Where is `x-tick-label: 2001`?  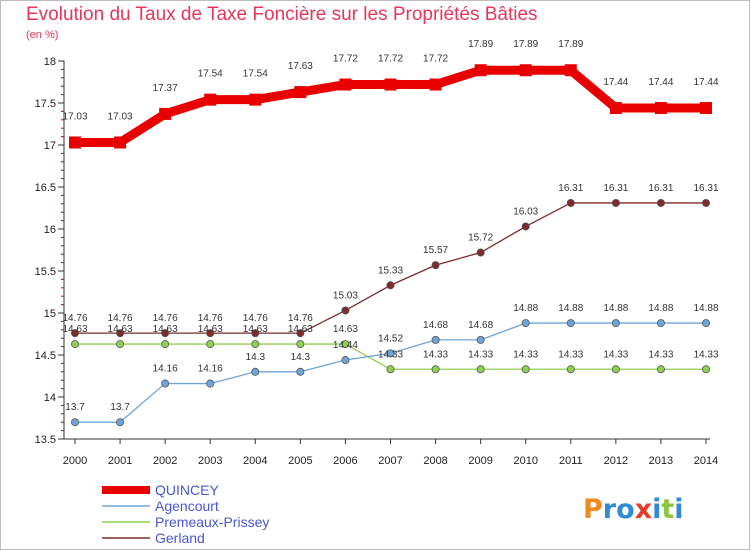
x-tick-label: 2001 is located at coordinates (120, 461).